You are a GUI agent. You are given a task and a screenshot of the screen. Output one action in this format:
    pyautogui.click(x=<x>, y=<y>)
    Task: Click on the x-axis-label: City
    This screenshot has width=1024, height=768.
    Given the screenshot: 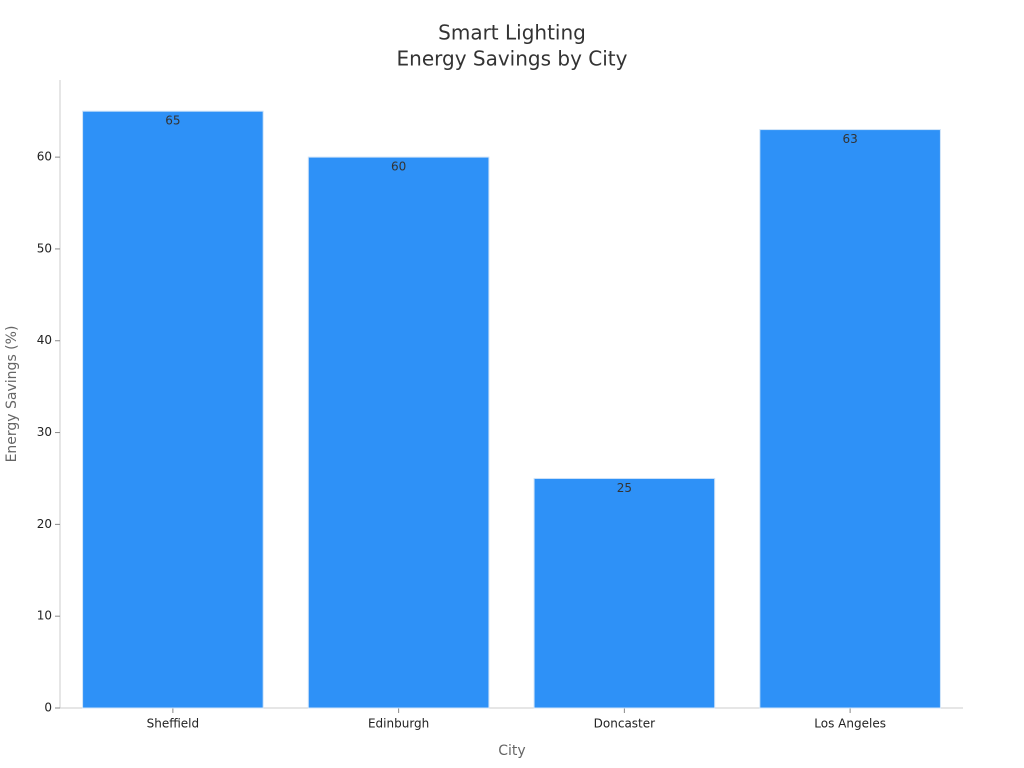 What is the action you would take?
    pyautogui.click(x=511, y=751)
    